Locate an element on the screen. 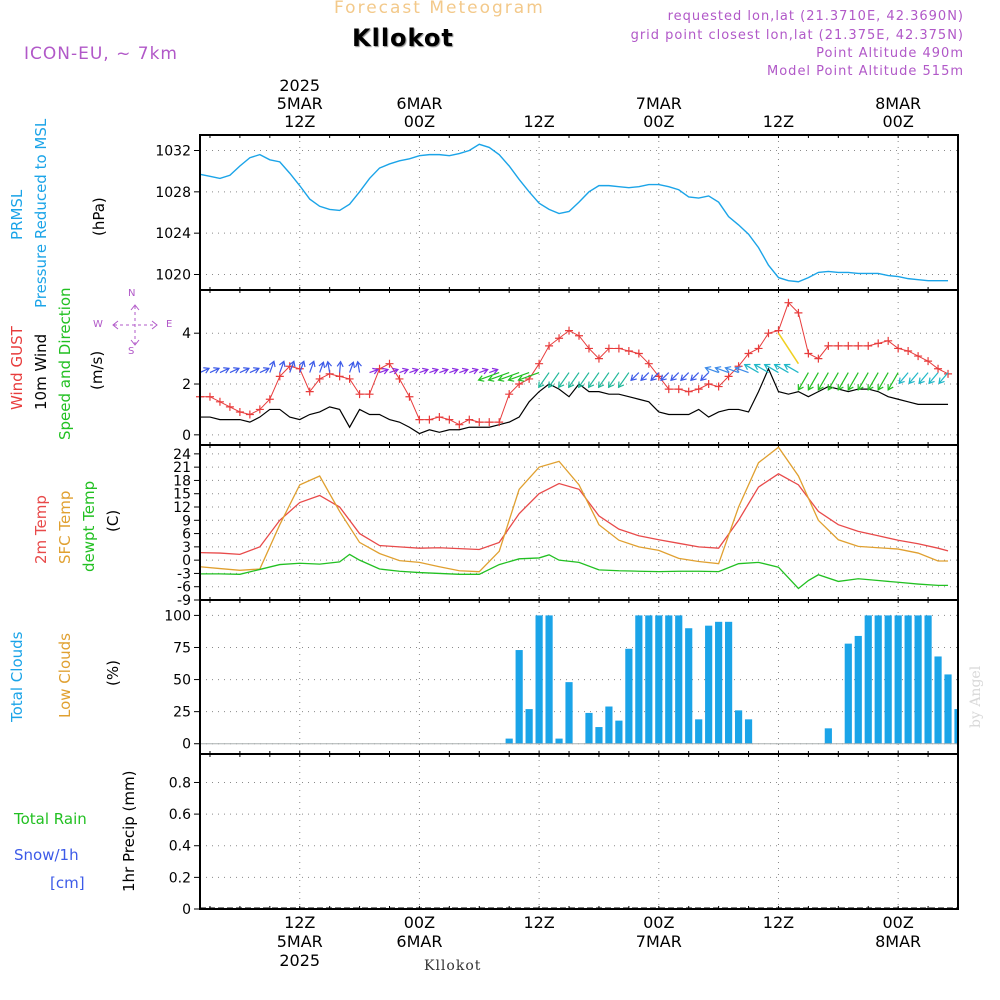 This screenshot has height=1000, width=1000. time-label-bottom: 00Z is located at coordinates (658, 922).